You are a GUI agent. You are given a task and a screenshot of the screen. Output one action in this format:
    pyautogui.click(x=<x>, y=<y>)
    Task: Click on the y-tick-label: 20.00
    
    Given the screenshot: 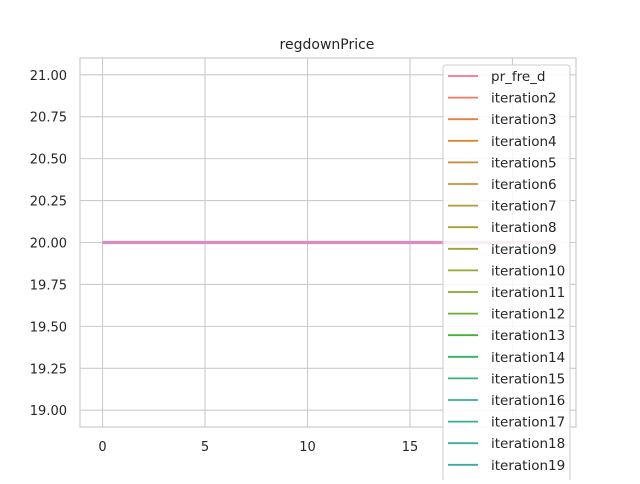 What is the action you would take?
    pyautogui.click(x=48, y=244)
    